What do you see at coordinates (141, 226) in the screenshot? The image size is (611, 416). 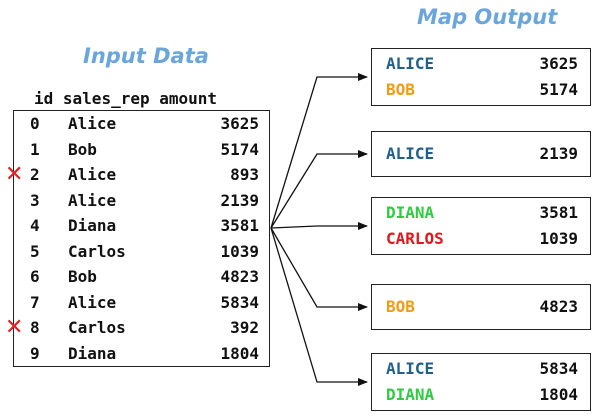 I see `table-row: 4 Diana 3581` at bounding box center [141, 226].